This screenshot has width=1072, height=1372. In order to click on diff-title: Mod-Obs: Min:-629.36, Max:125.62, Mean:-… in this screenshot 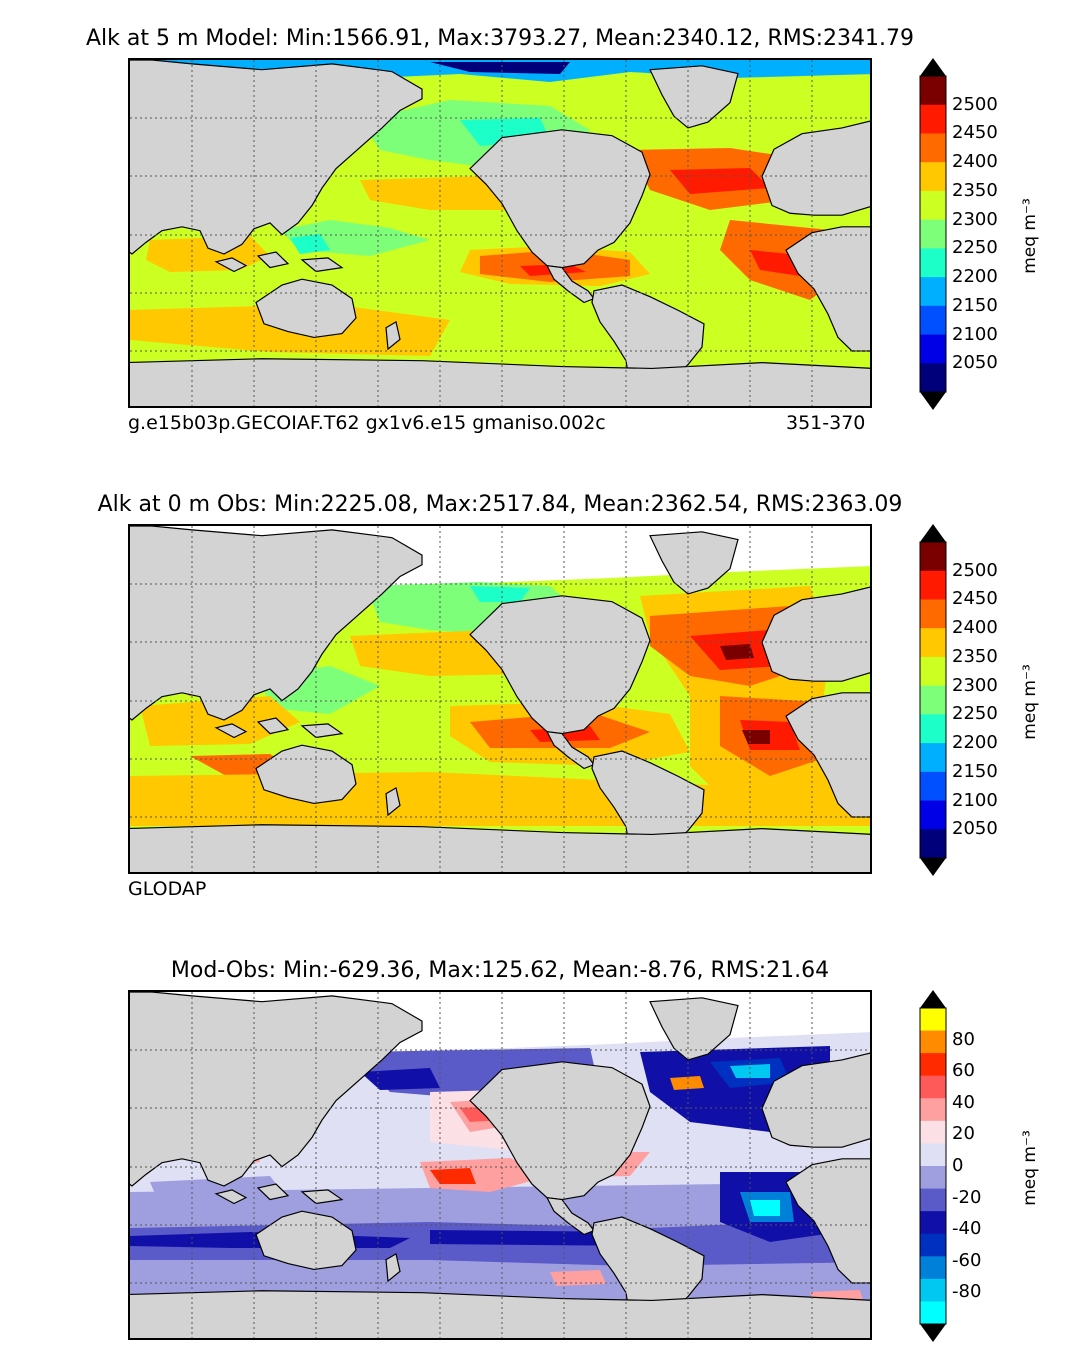, I will do `click(500, 970)`.